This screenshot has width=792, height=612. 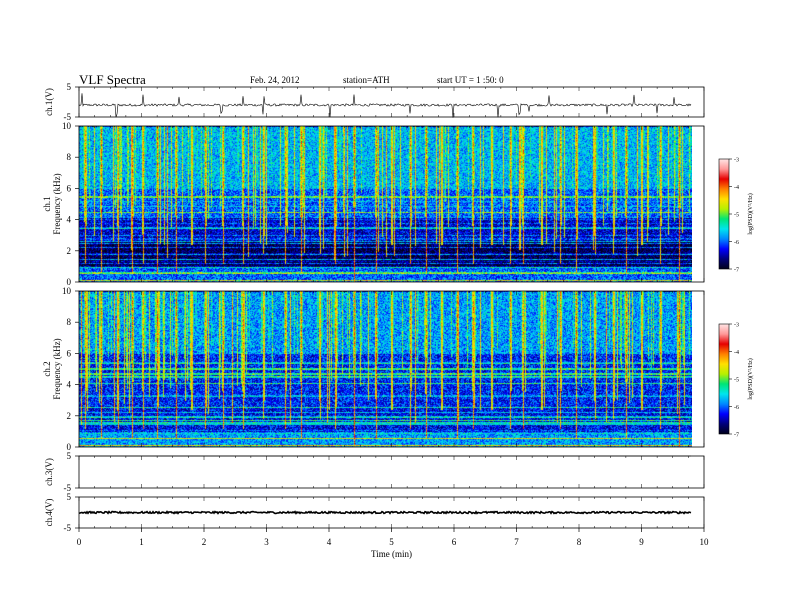 I want to click on x-tick-label: 8, so click(x=579, y=542).